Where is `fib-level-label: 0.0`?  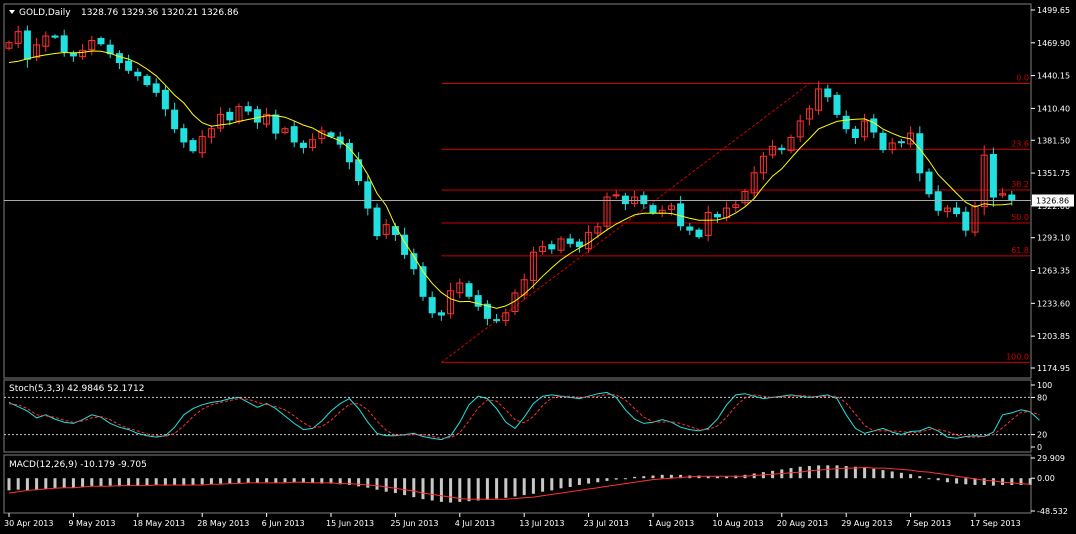 fib-level-label: 0.0 is located at coordinates (1022, 77).